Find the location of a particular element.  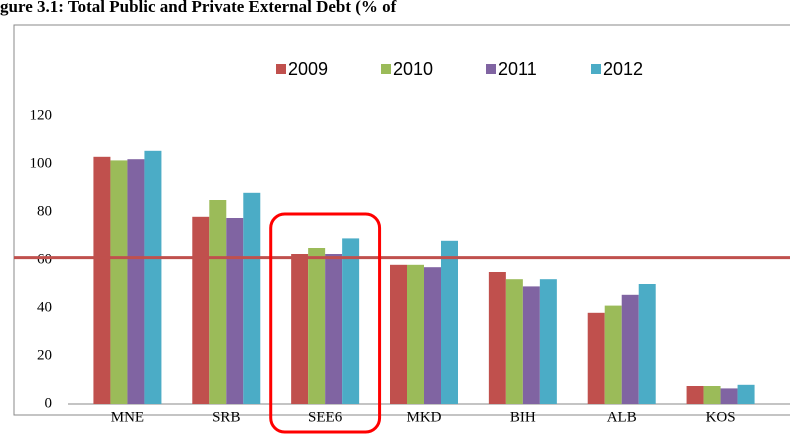

y-tick-label: 40 is located at coordinates (44, 307).